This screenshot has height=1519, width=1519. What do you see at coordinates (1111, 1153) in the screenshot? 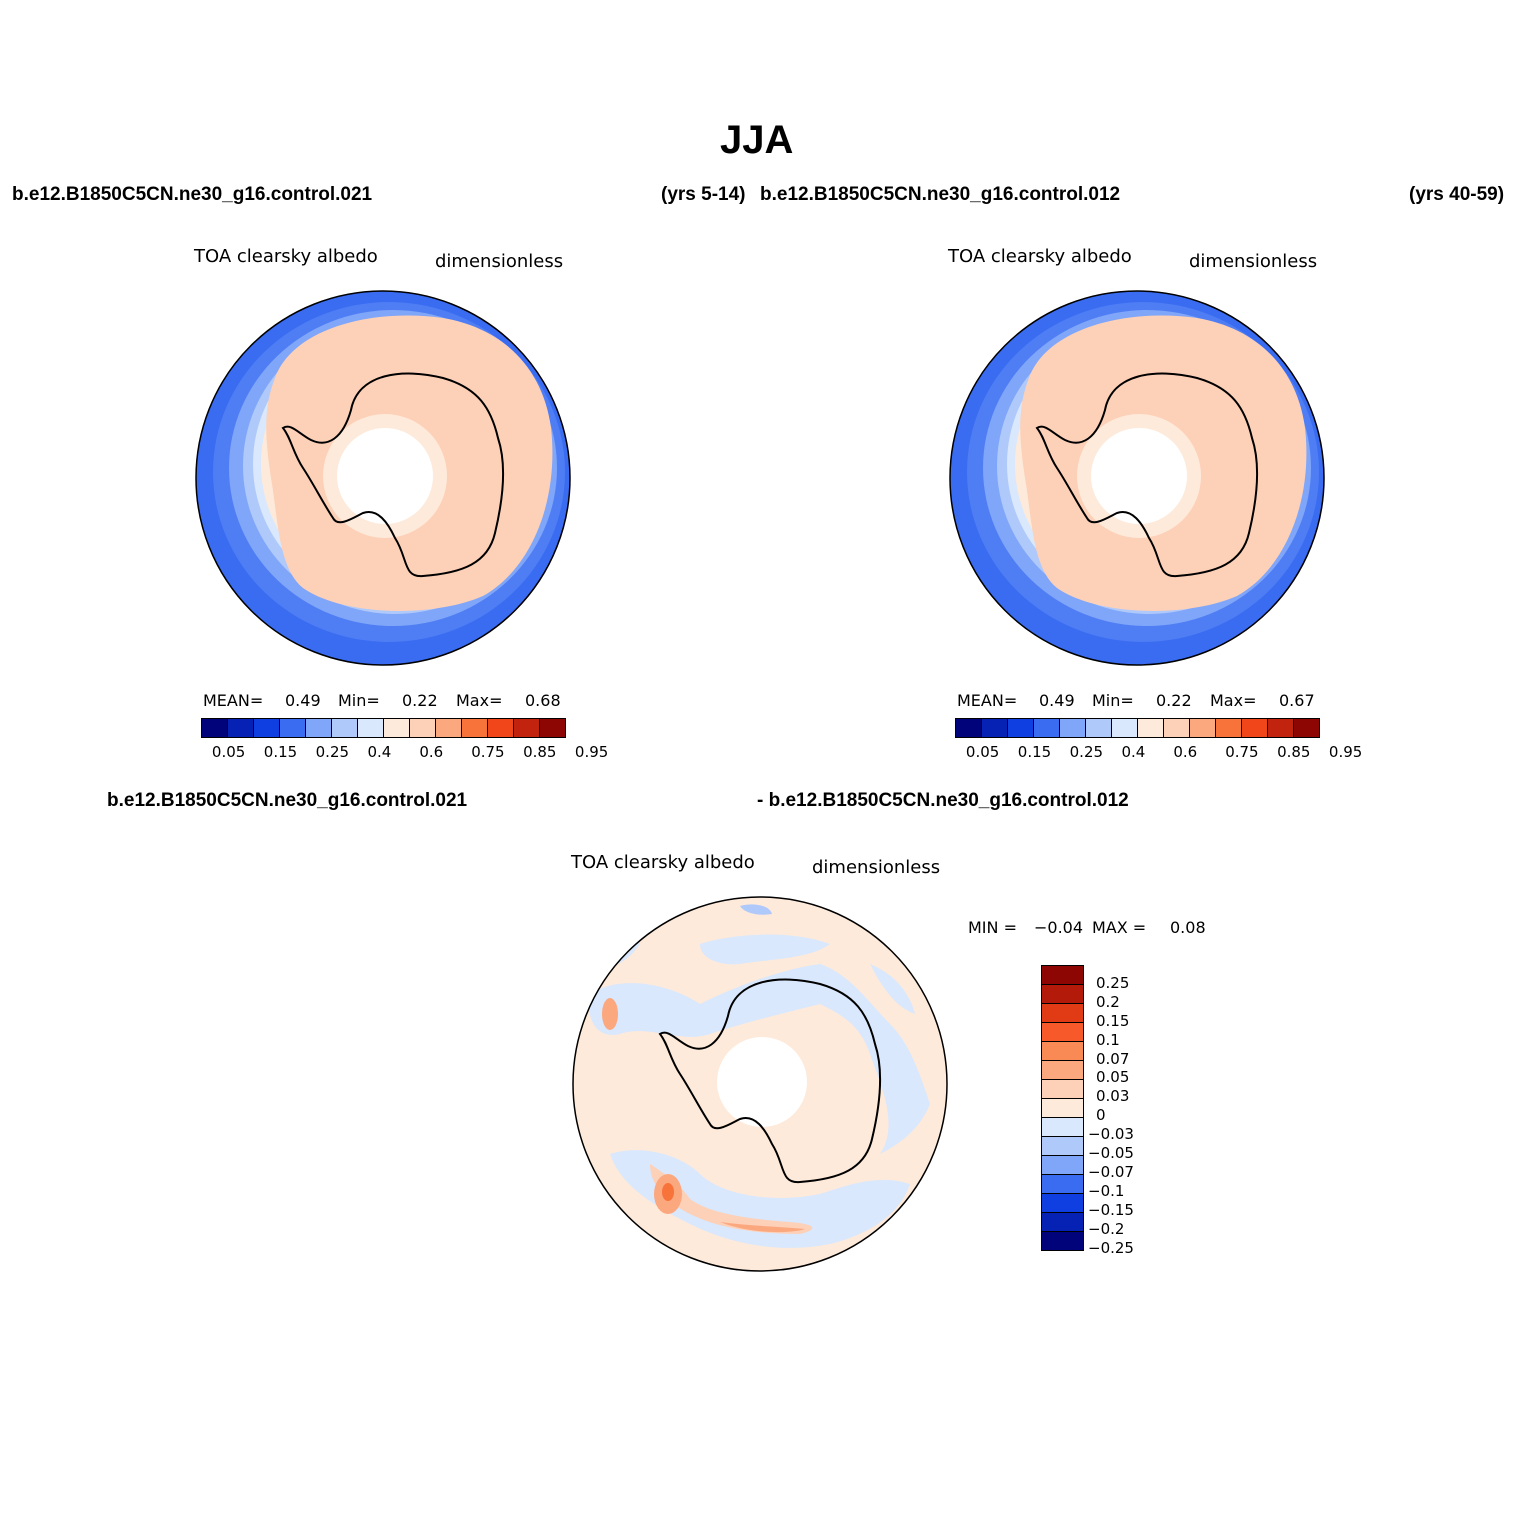
I see `colorbar-tick-label: −0.05` at bounding box center [1111, 1153].